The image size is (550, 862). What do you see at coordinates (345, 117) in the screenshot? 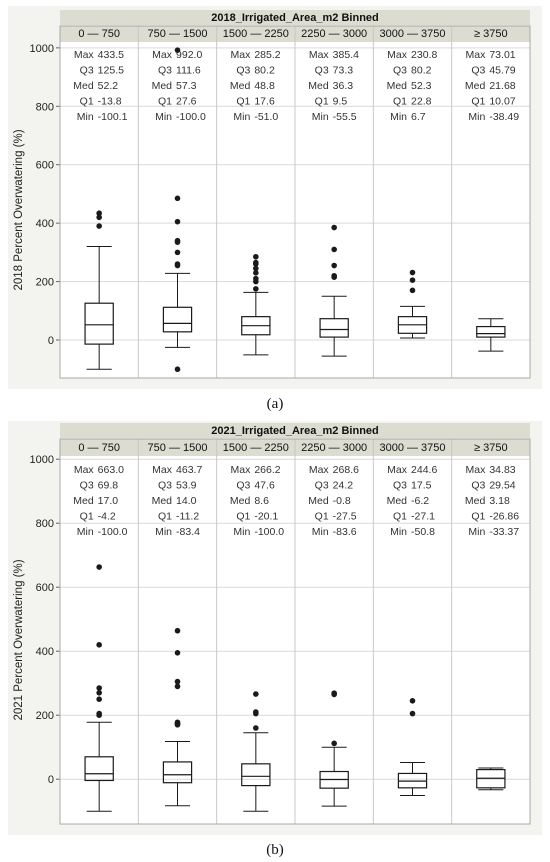
I see `stat-value-min: -55.5` at bounding box center [345, 117].